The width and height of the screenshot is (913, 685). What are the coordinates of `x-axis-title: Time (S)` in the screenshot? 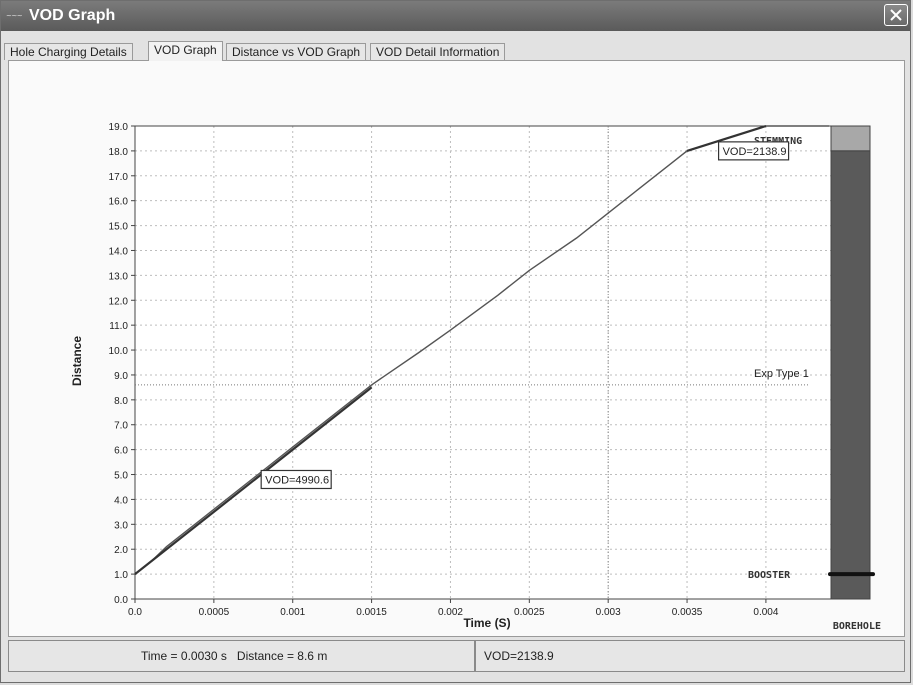 It's located at (486, 623).